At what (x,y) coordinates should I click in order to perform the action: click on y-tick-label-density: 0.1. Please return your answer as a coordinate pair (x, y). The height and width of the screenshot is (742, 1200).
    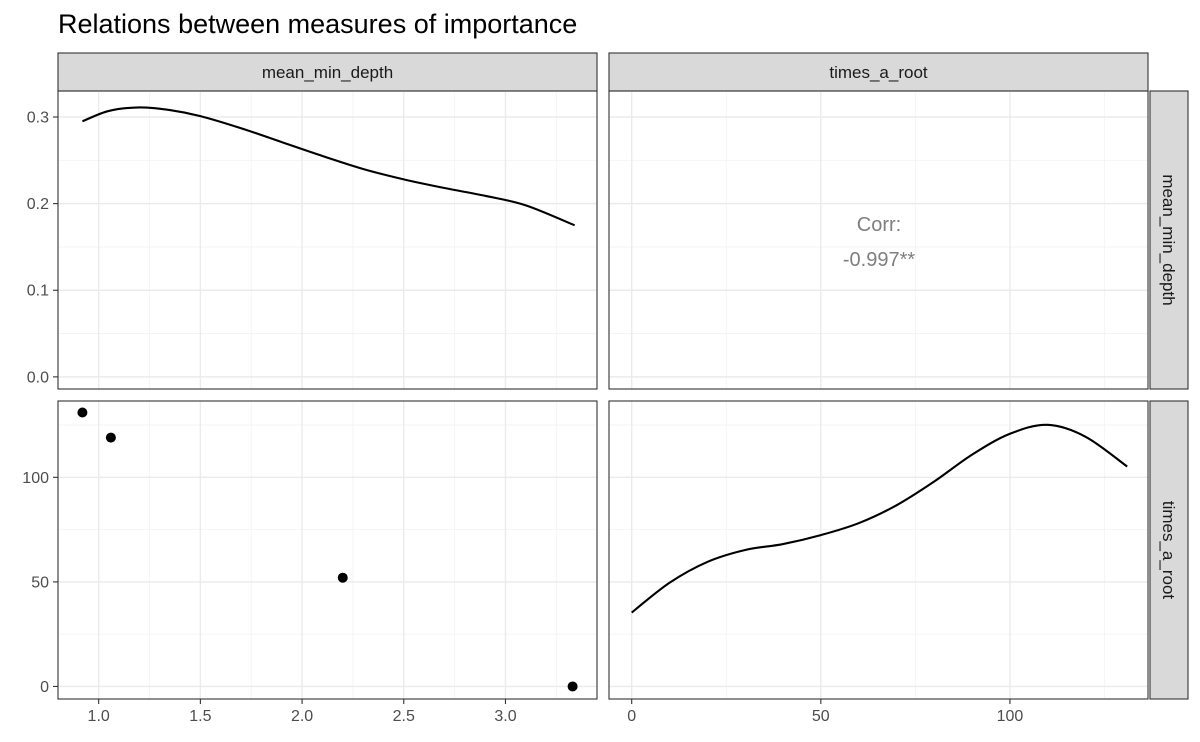
    Looking at the image, I should click on (38, 291).